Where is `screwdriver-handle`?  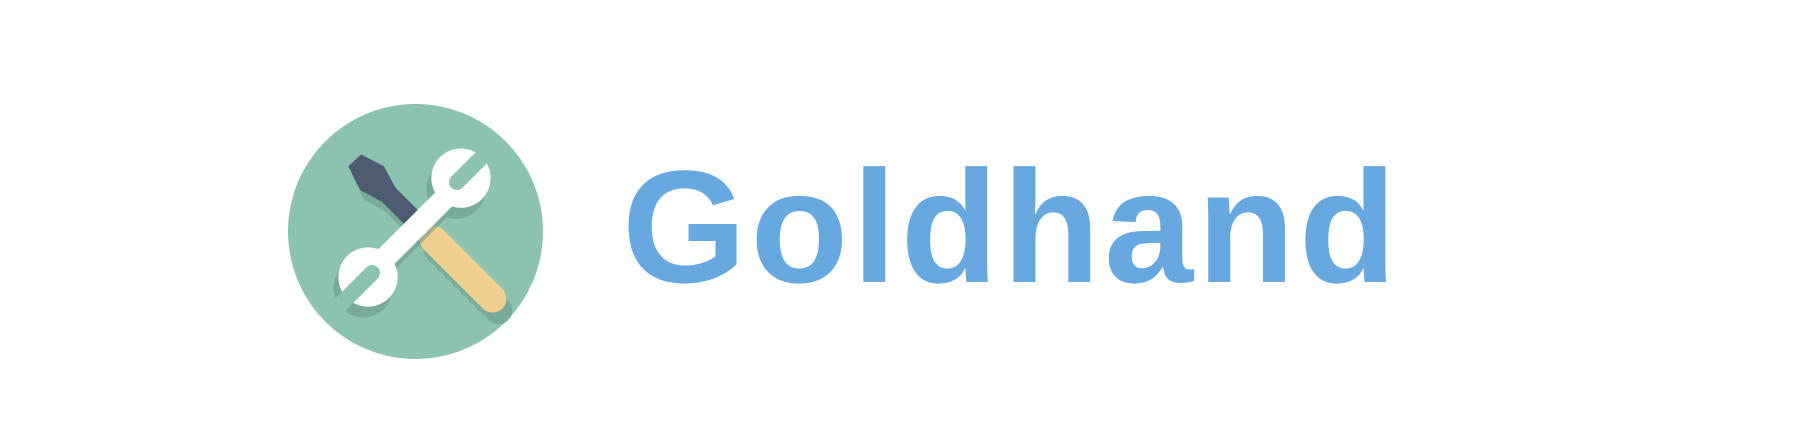
screwdriver-handle is located at coordinates (463, 269).